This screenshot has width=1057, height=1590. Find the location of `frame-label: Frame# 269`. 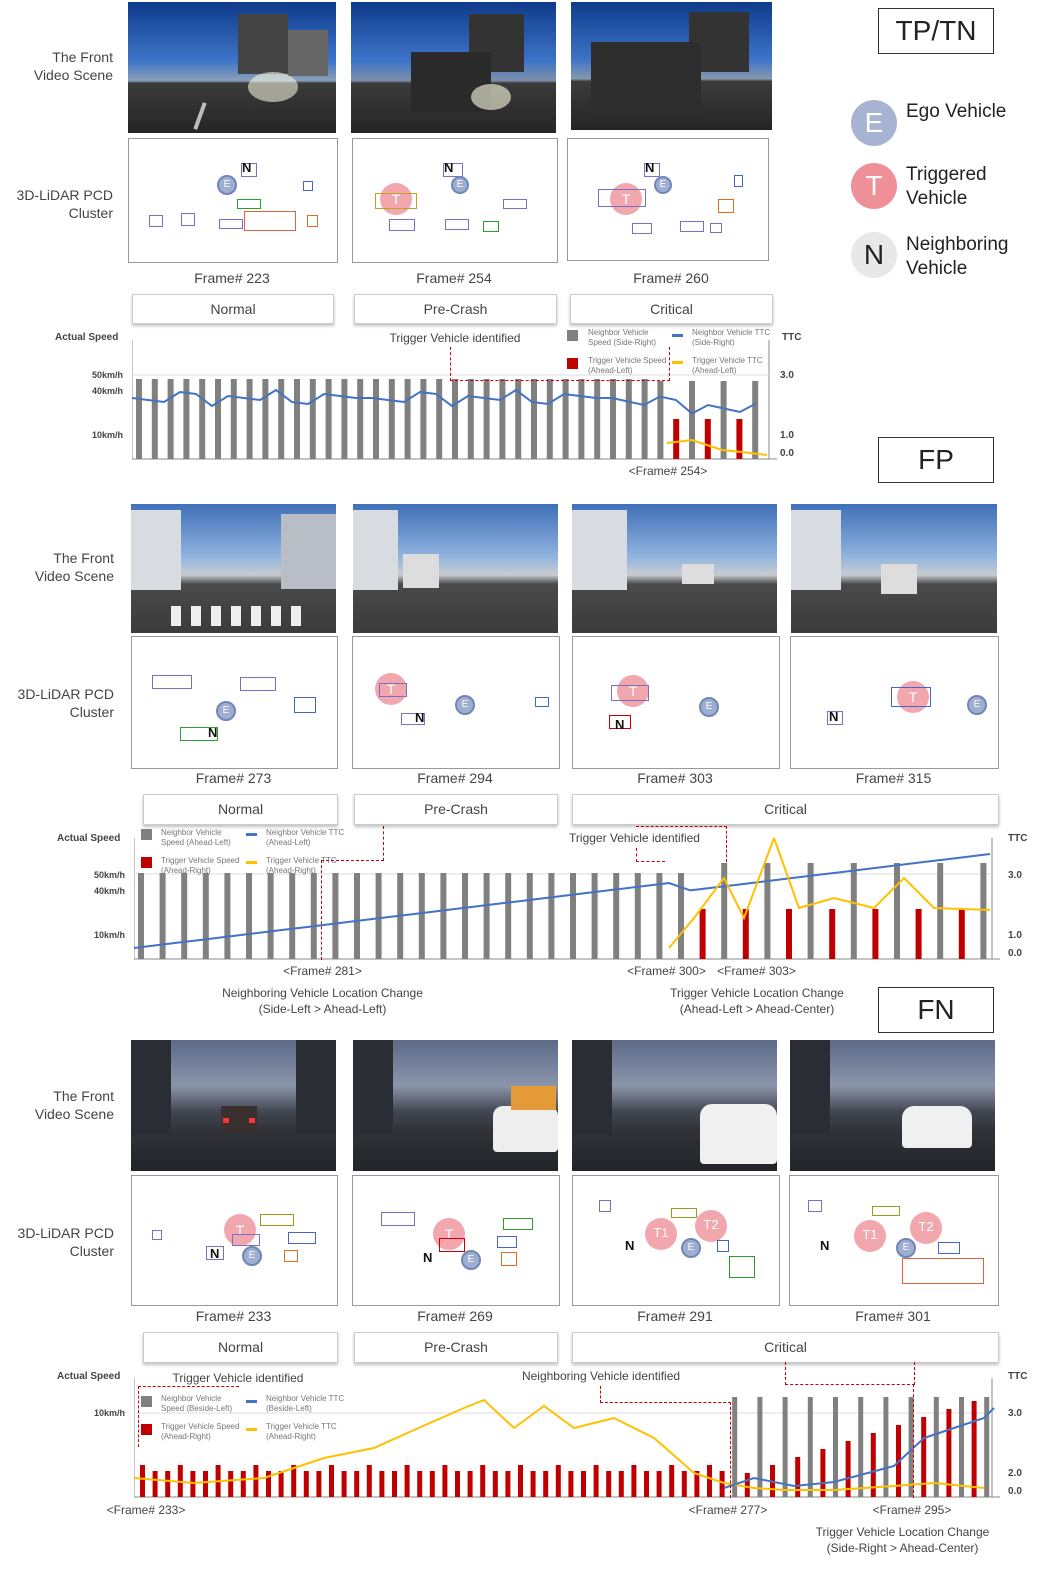

frame-label: Frame# 269 is located at coordinates (455, 1316).